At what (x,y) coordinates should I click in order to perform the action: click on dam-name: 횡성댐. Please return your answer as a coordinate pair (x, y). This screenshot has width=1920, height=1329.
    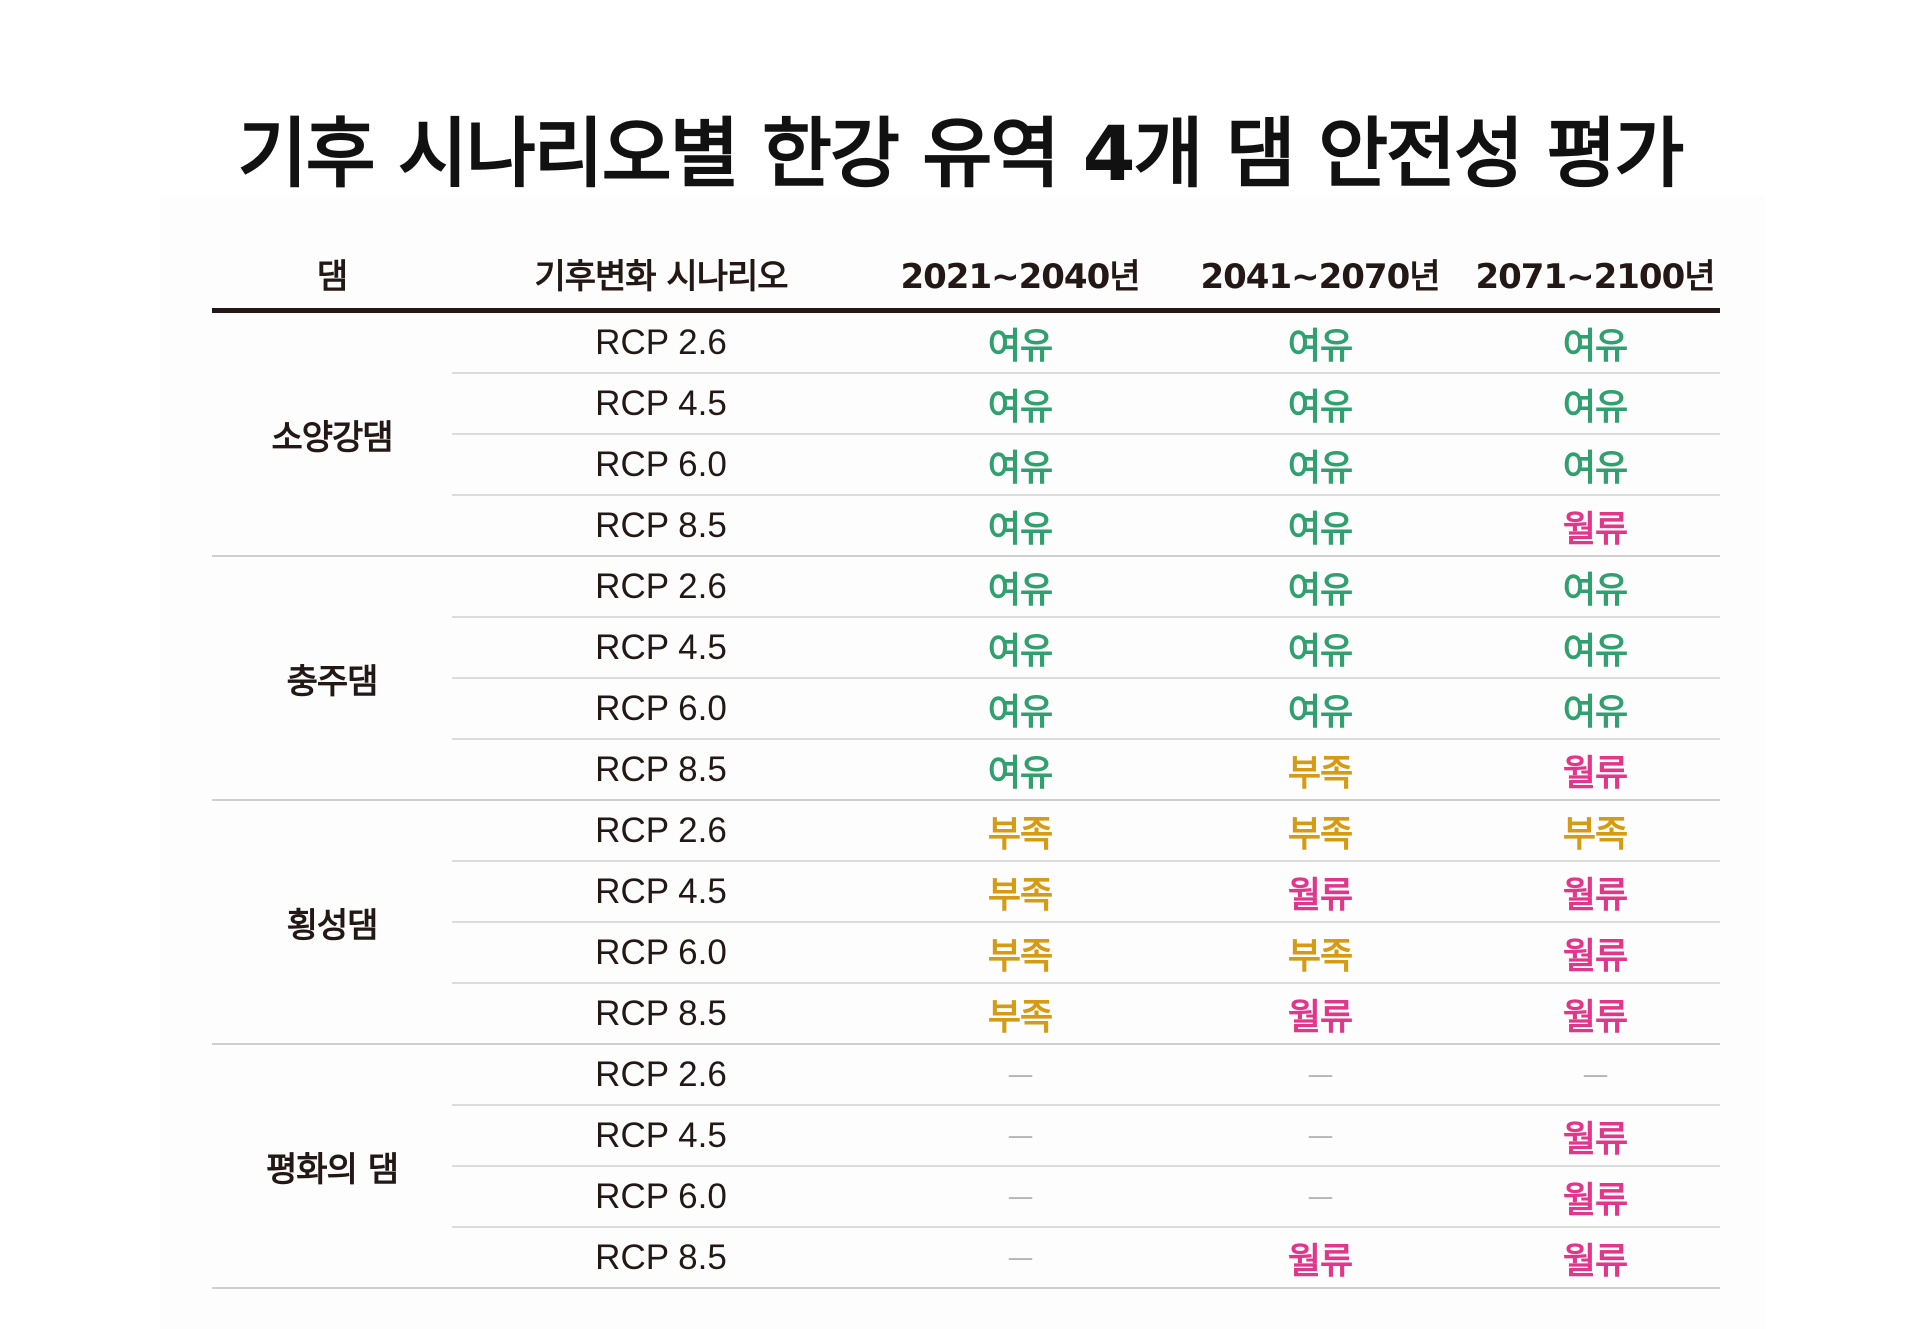
    Looking at the image, I should click on (332, 922).